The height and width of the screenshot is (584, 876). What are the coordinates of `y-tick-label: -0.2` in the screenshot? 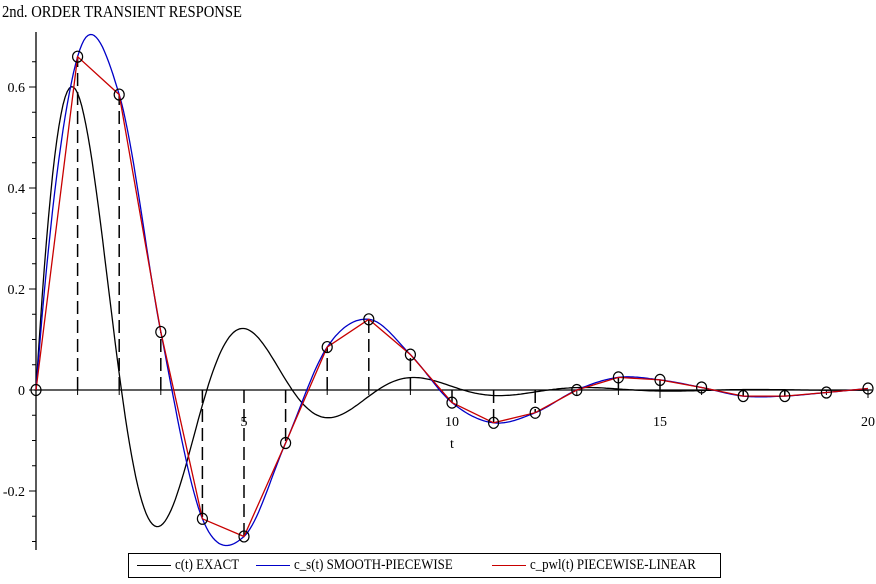 It's located at (14, 492).